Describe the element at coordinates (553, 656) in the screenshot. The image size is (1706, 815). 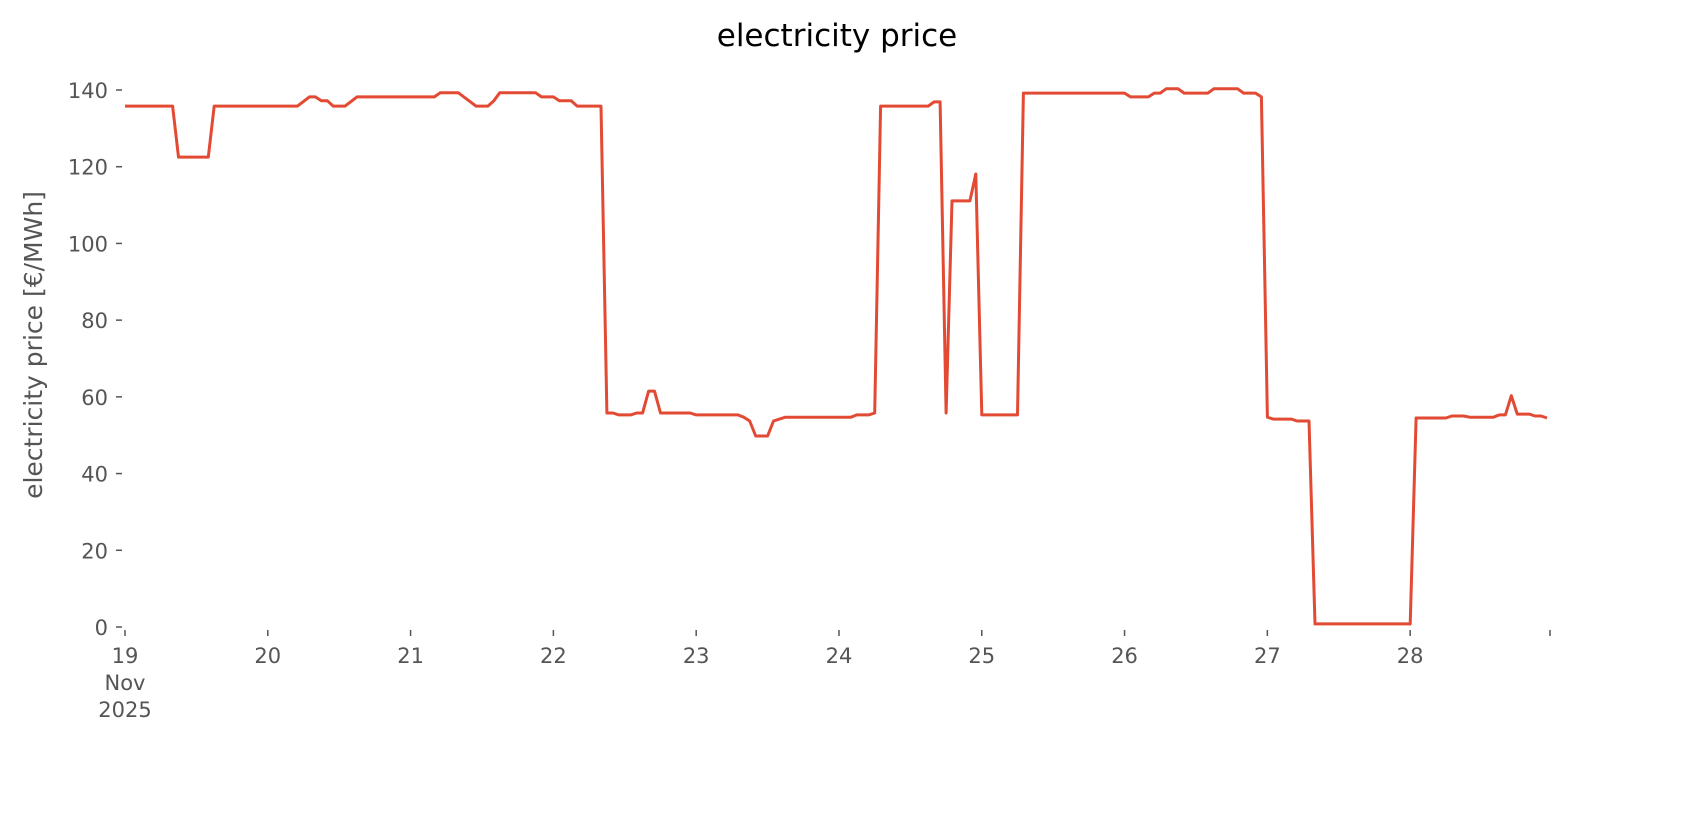
I see `x-tick-label: 22` at that location.